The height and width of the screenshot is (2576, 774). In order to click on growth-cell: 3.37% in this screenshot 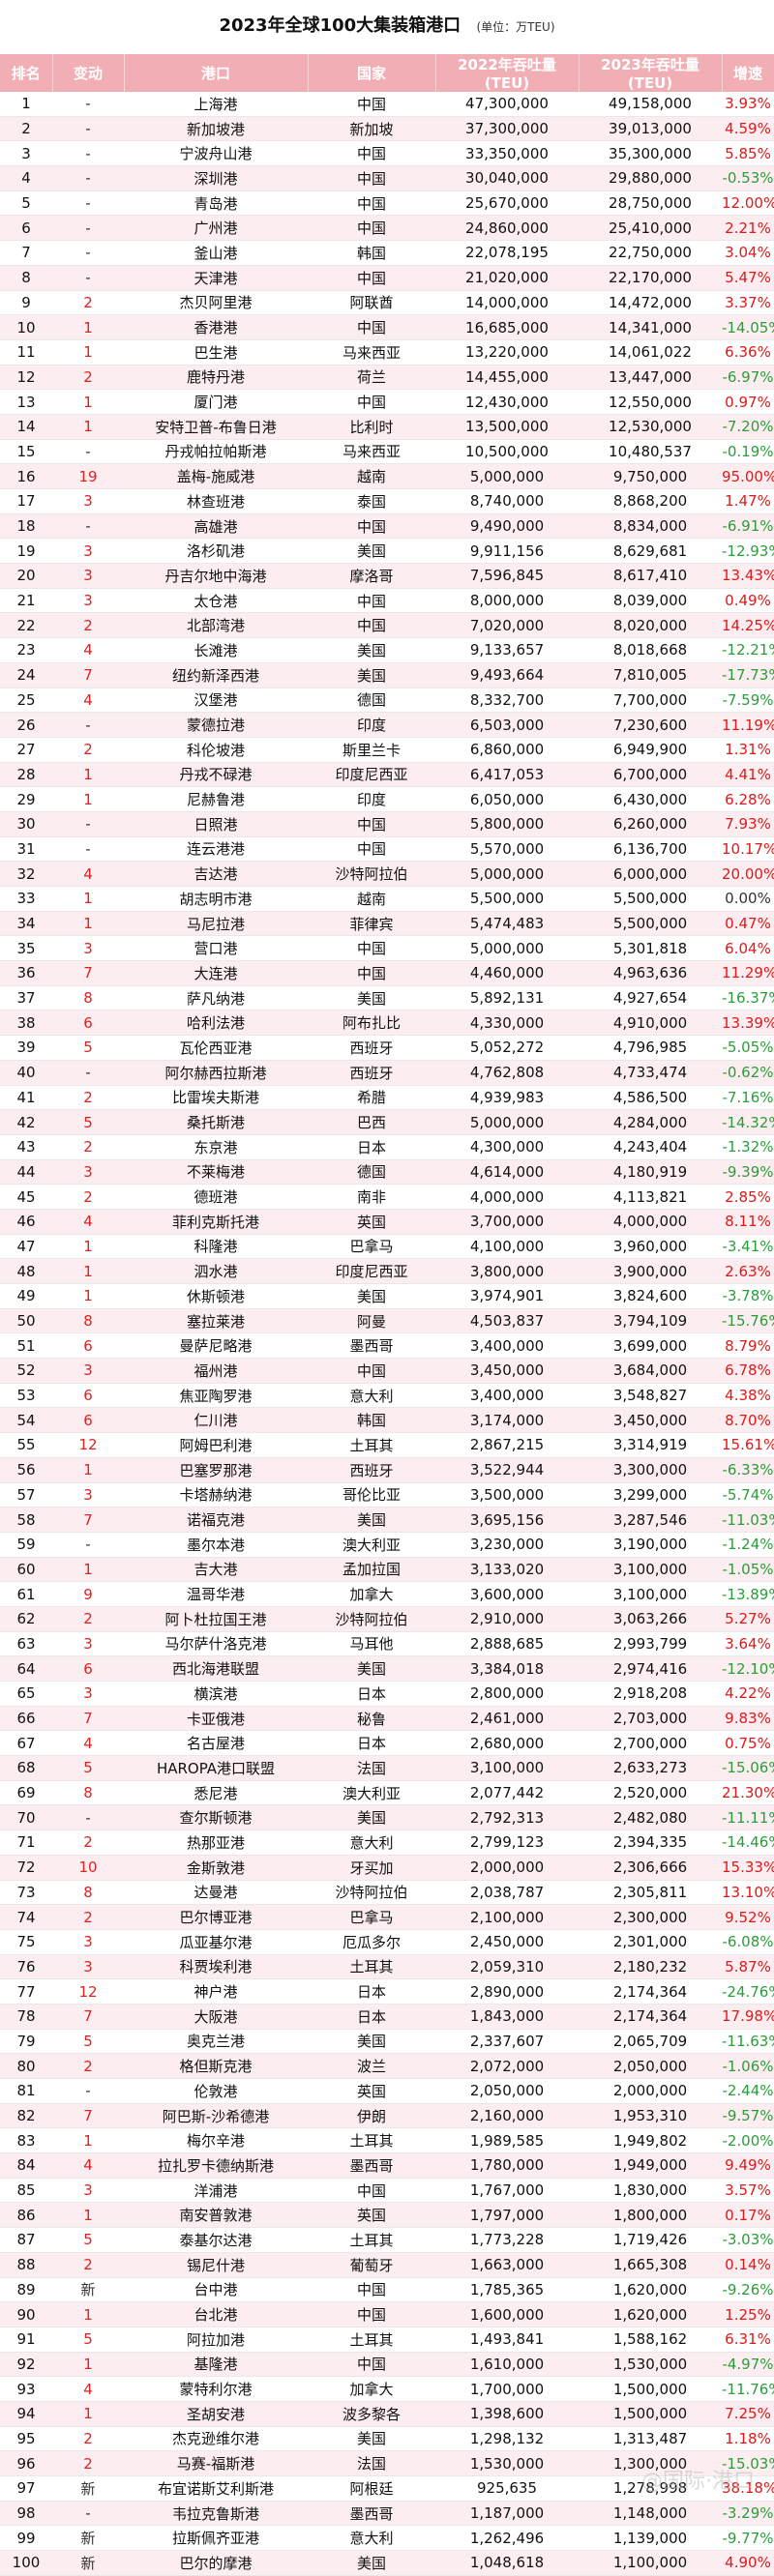, I will do `click(748, 303)`.